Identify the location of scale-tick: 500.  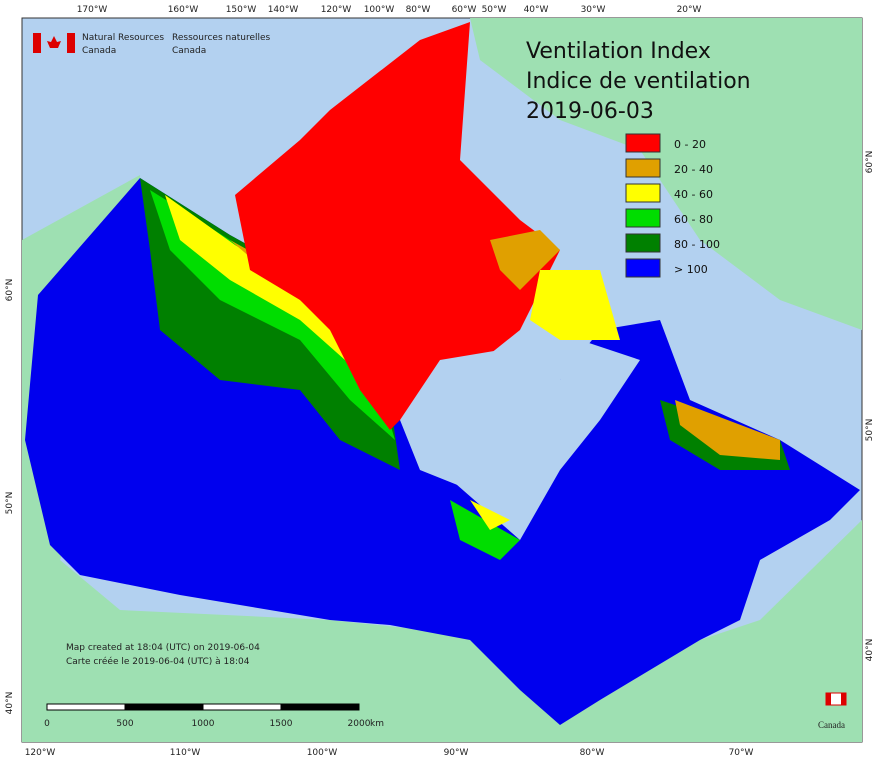
(124, 724).